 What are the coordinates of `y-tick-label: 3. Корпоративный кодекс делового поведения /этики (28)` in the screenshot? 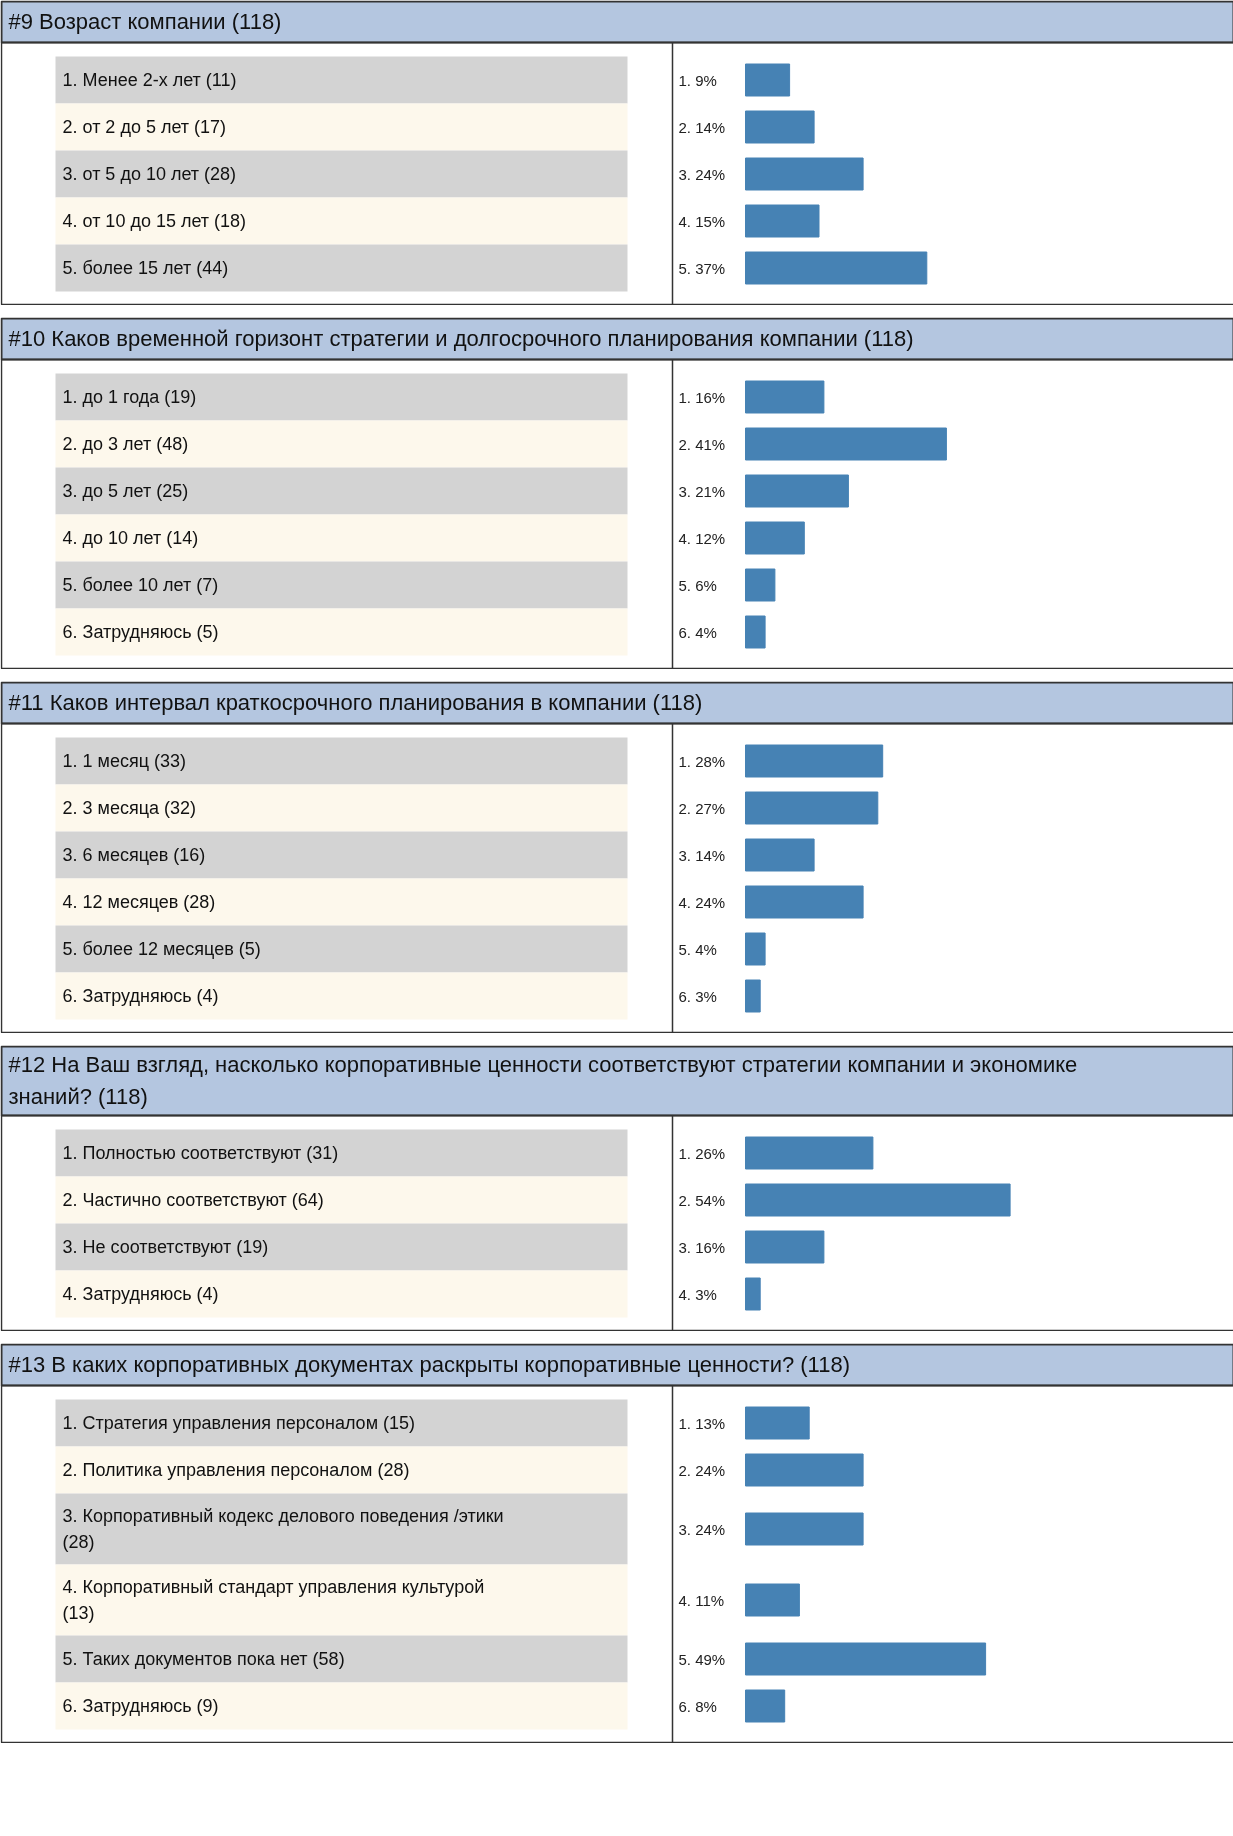 It's located at (283, 1529).